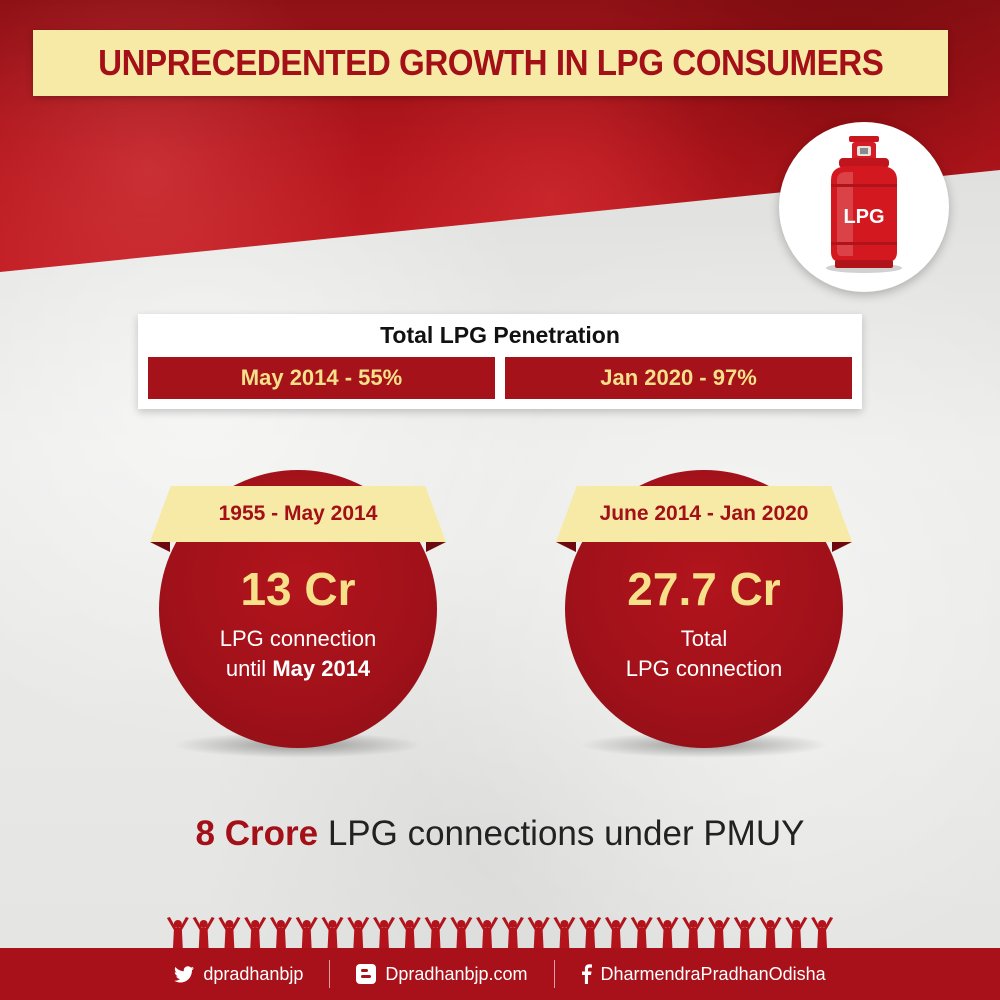 The width and height of the screenshot is (1000, 1000). Describe the element at coordinates (586, 974) in the screenshot. I see `facebook-icon` at that location.